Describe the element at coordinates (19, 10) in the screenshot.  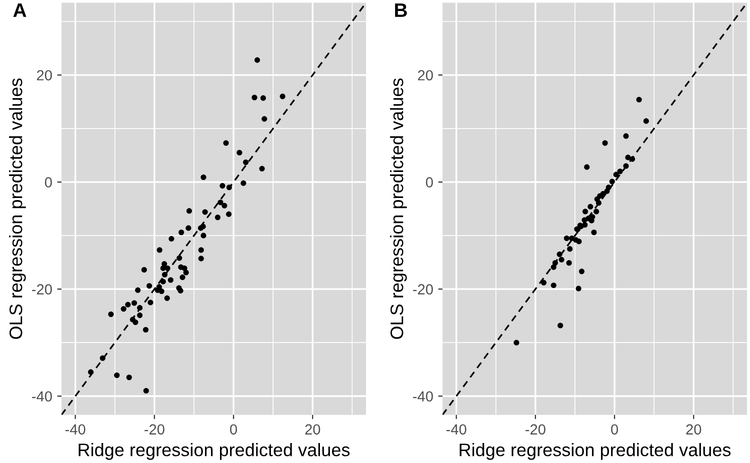
I see `chart-title: A` at that location.